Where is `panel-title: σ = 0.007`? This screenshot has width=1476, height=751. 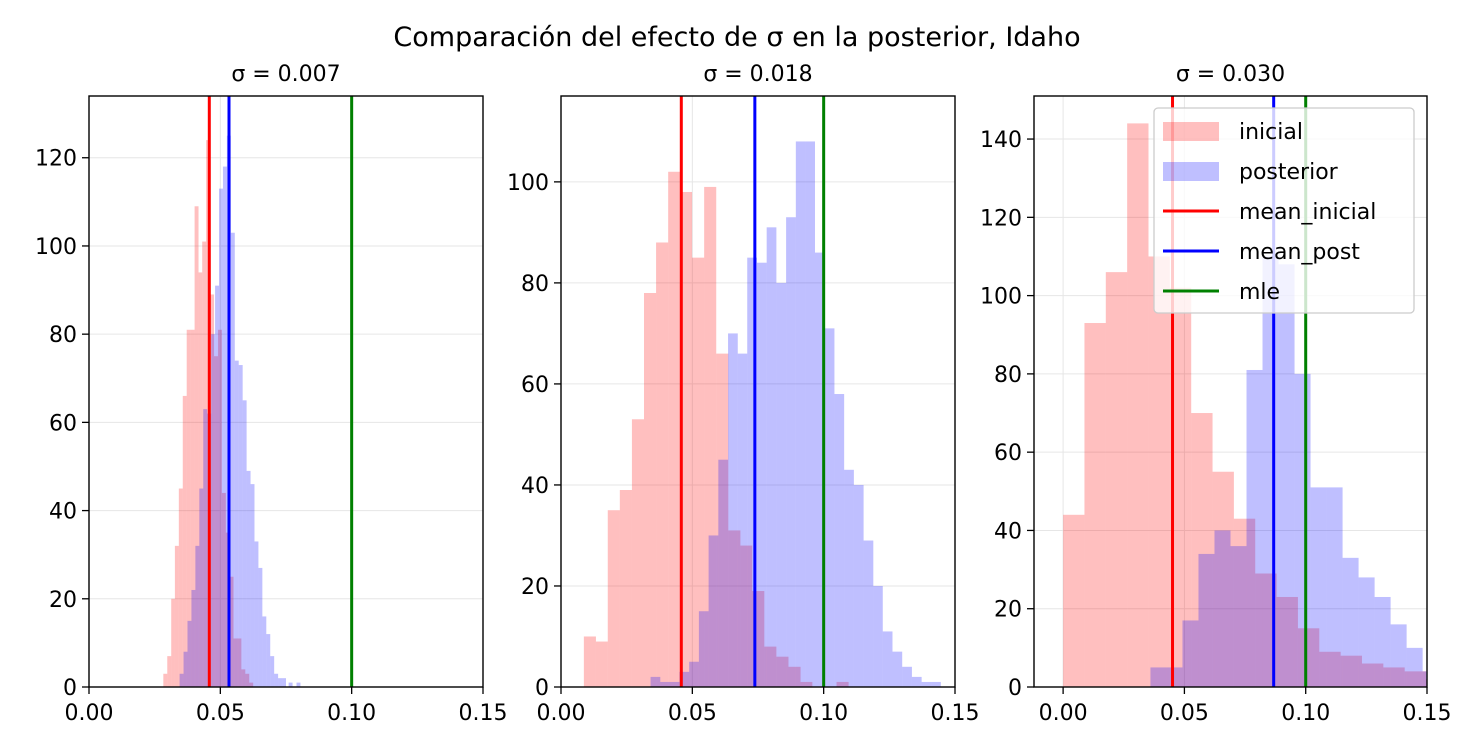 panel-title: σ = 0.007 is located at coordinates (285, 74).